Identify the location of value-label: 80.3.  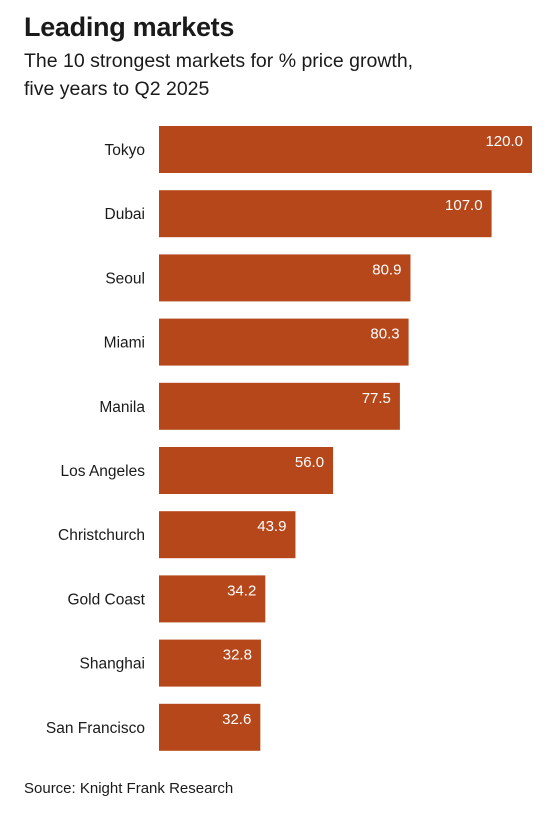
(384, 334).